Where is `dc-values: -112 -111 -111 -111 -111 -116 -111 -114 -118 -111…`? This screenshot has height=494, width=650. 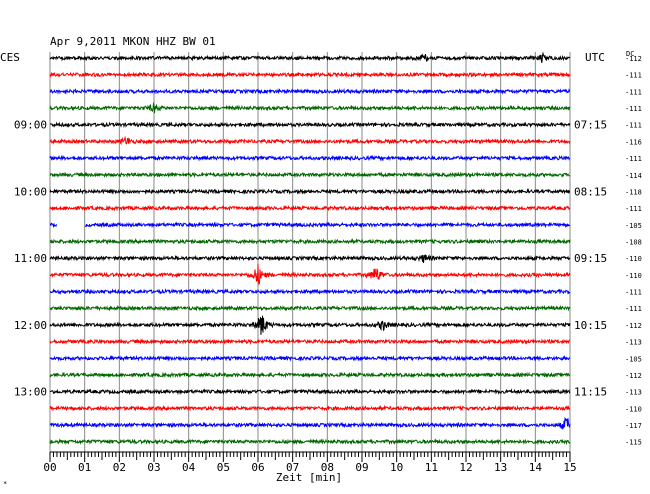
dc-values: -112 -111 -111 -111 -111 -116 -111 -114 -118 -111… is located at coordinates (633, 251).